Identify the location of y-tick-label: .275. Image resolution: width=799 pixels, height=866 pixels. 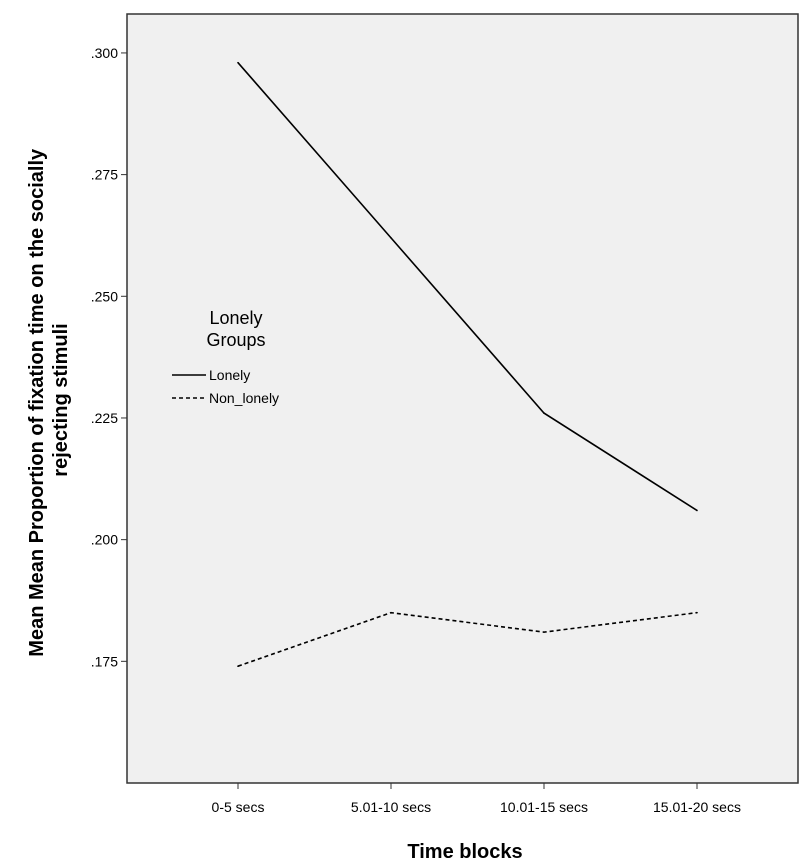
(104, 175).